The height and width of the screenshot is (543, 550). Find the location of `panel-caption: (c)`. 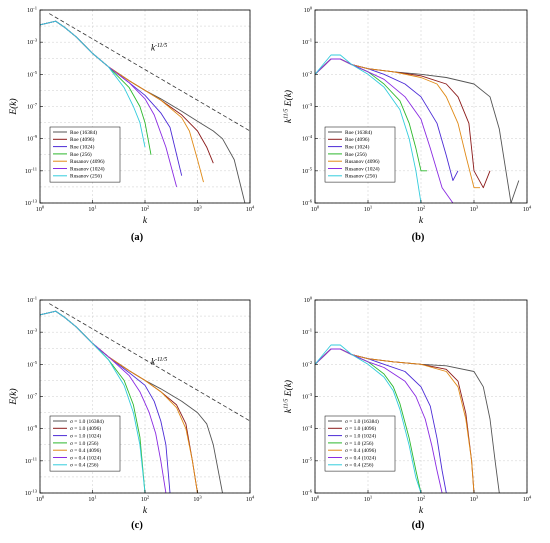

panel-caption: (c) is located at coordinates (137, 525).